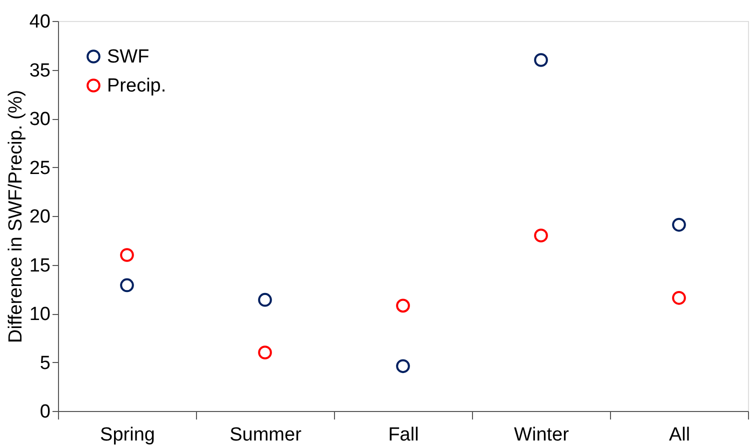 The height and width of the screenshot is (446, 751). What do you see at coordinates (403, 435) in the screenshot?
I see `x-tick-label: Fall` at bounding box center [403, 435].